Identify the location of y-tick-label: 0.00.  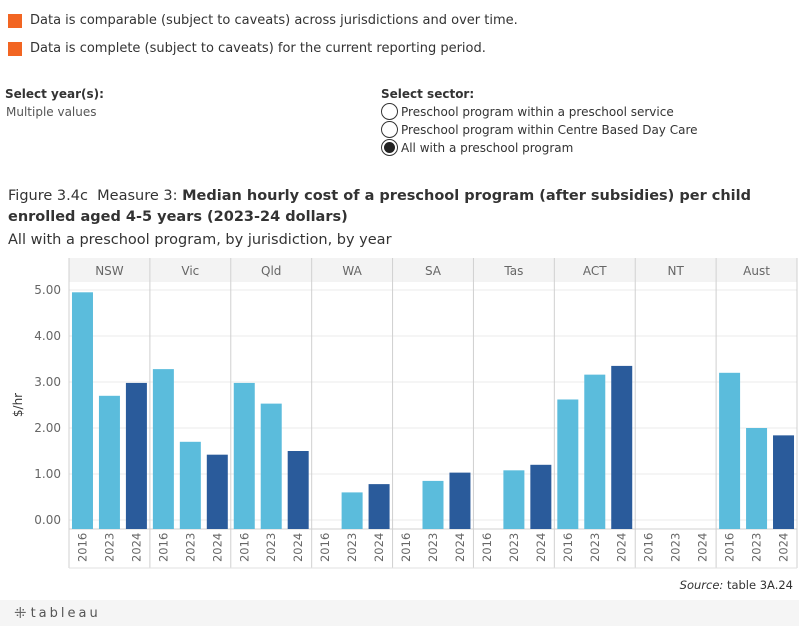
(47, 520).